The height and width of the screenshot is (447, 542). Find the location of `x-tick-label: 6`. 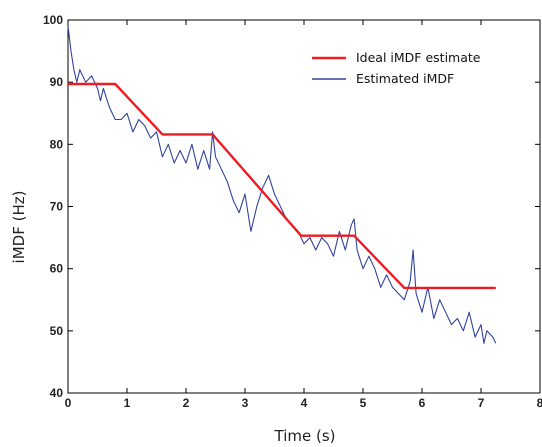

x-tick-label: 6 is located at coordinates (422, 403).